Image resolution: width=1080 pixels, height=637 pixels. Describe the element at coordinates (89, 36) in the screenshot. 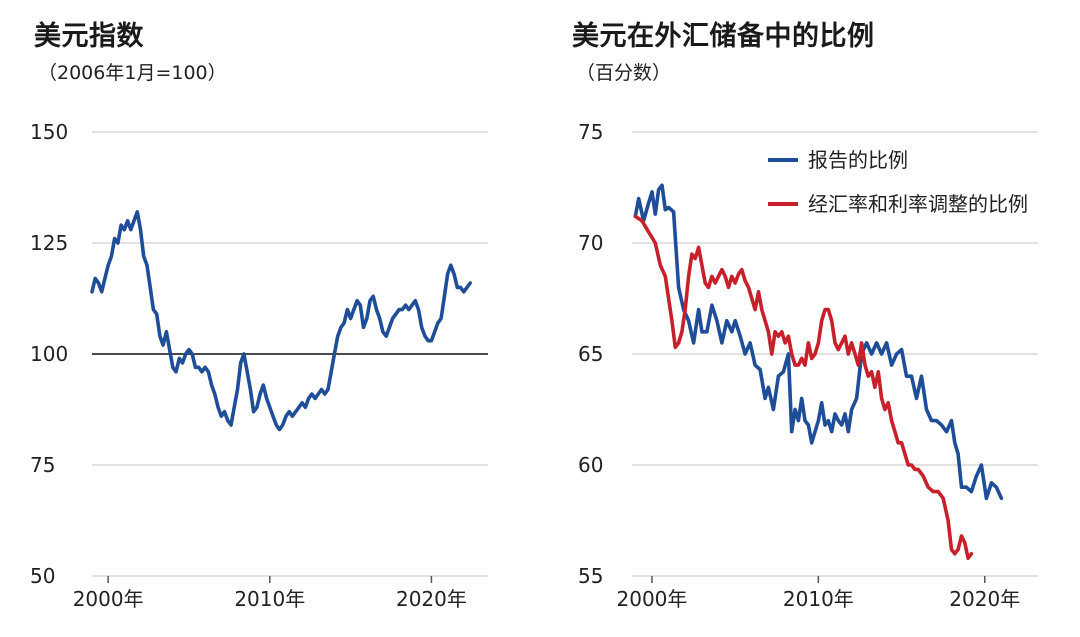

I see `chart-title: 美元指数` at that location.